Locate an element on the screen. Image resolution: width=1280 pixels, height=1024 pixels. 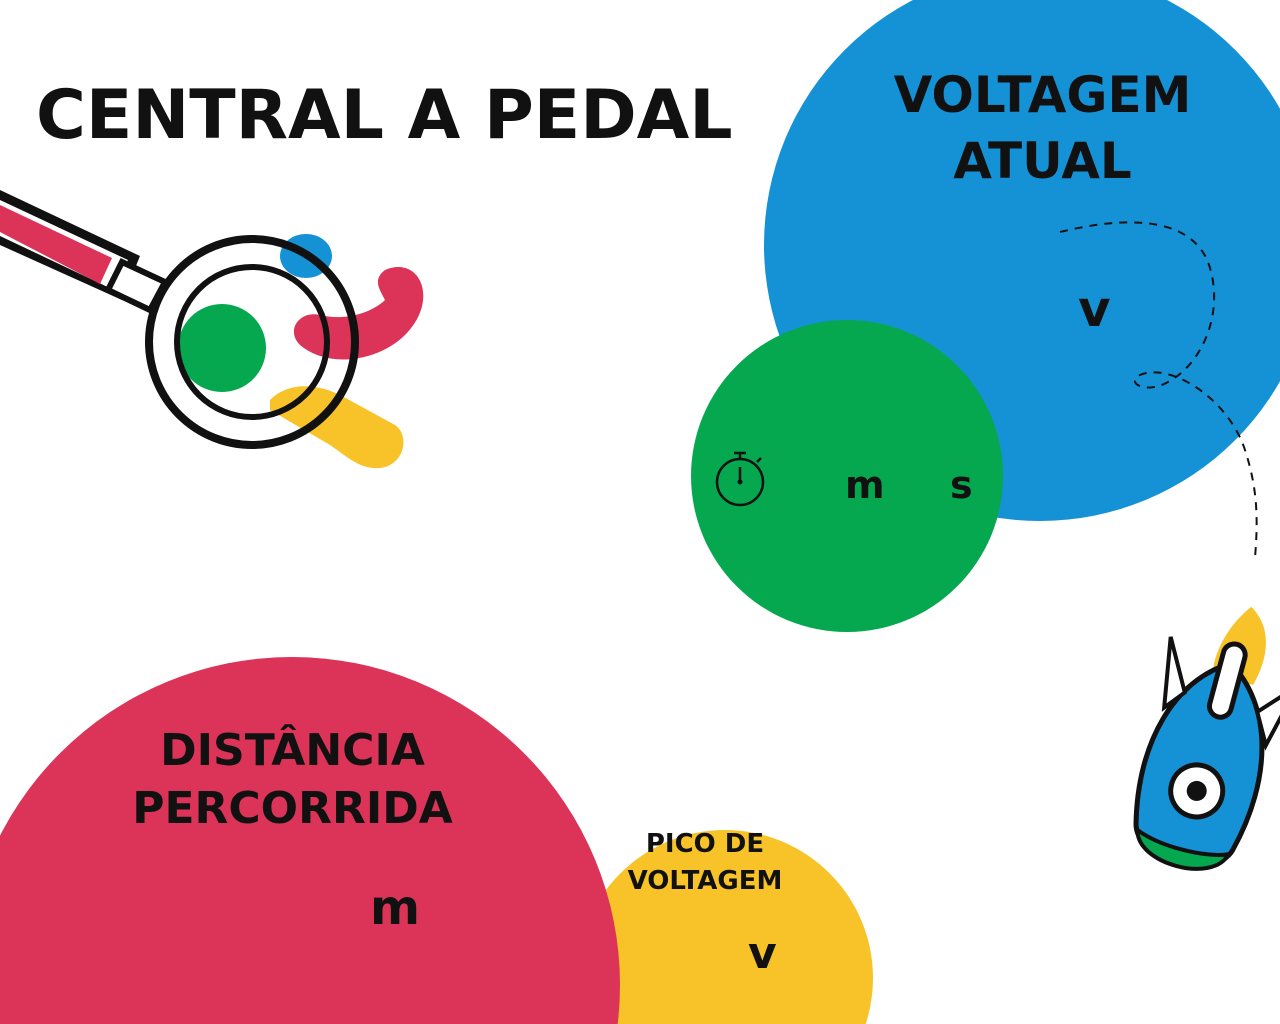
rocket-path is located at coordinates (1158, 390).